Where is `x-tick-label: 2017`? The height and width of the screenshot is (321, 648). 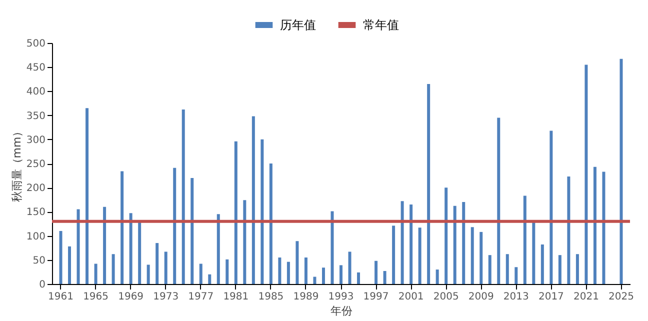
x-tick-label: 2017 is located at coordinates (551, 297).